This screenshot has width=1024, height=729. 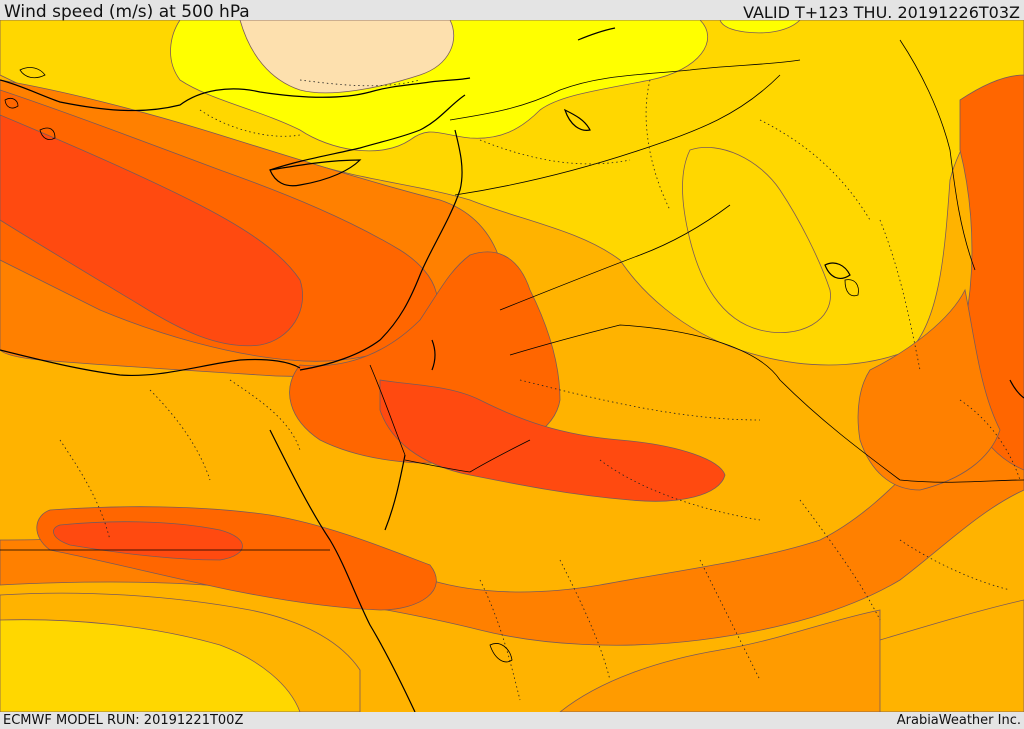 I want to click on caspian-west, so click(x=596, y=34).